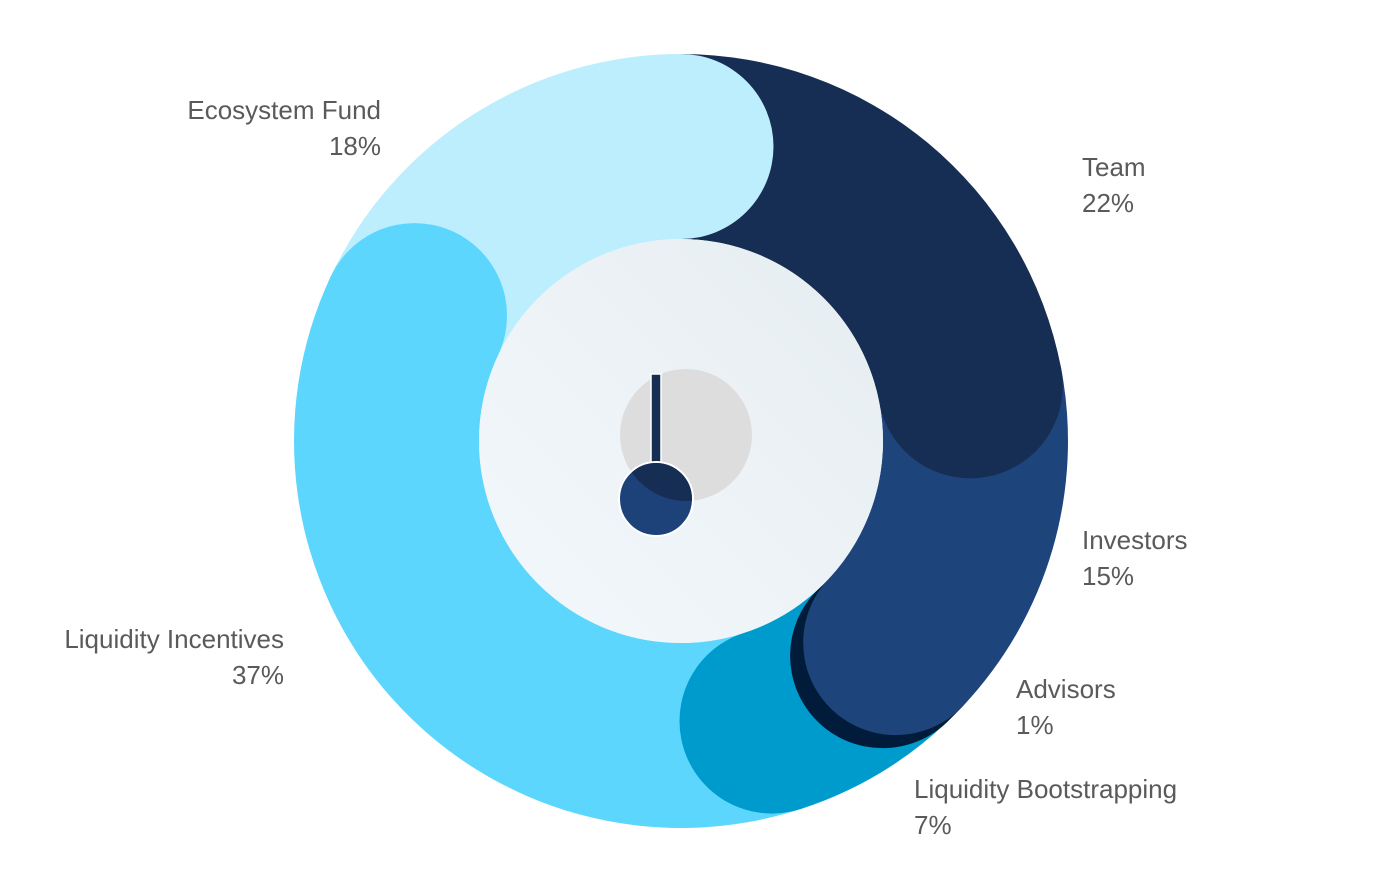 The width and height of the screenshot is (1400, 890). What do you see at coordinates (354, 146) in the screenshot?
I see `slice-value: 18%` at bounding box center [354, 146].